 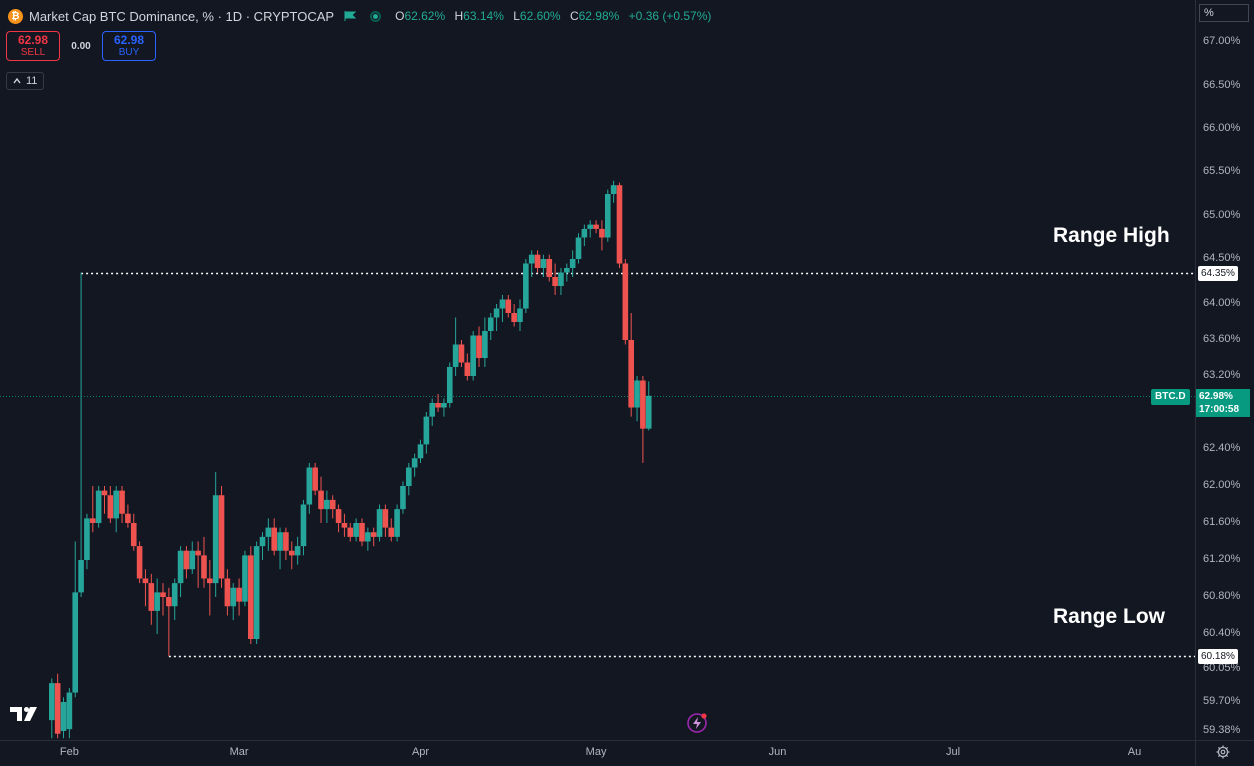 What do you see at coordinates (33, 46) in the screenshot?
I see `sell-button: 62.98 SELL` at bounding box center [33, 46].